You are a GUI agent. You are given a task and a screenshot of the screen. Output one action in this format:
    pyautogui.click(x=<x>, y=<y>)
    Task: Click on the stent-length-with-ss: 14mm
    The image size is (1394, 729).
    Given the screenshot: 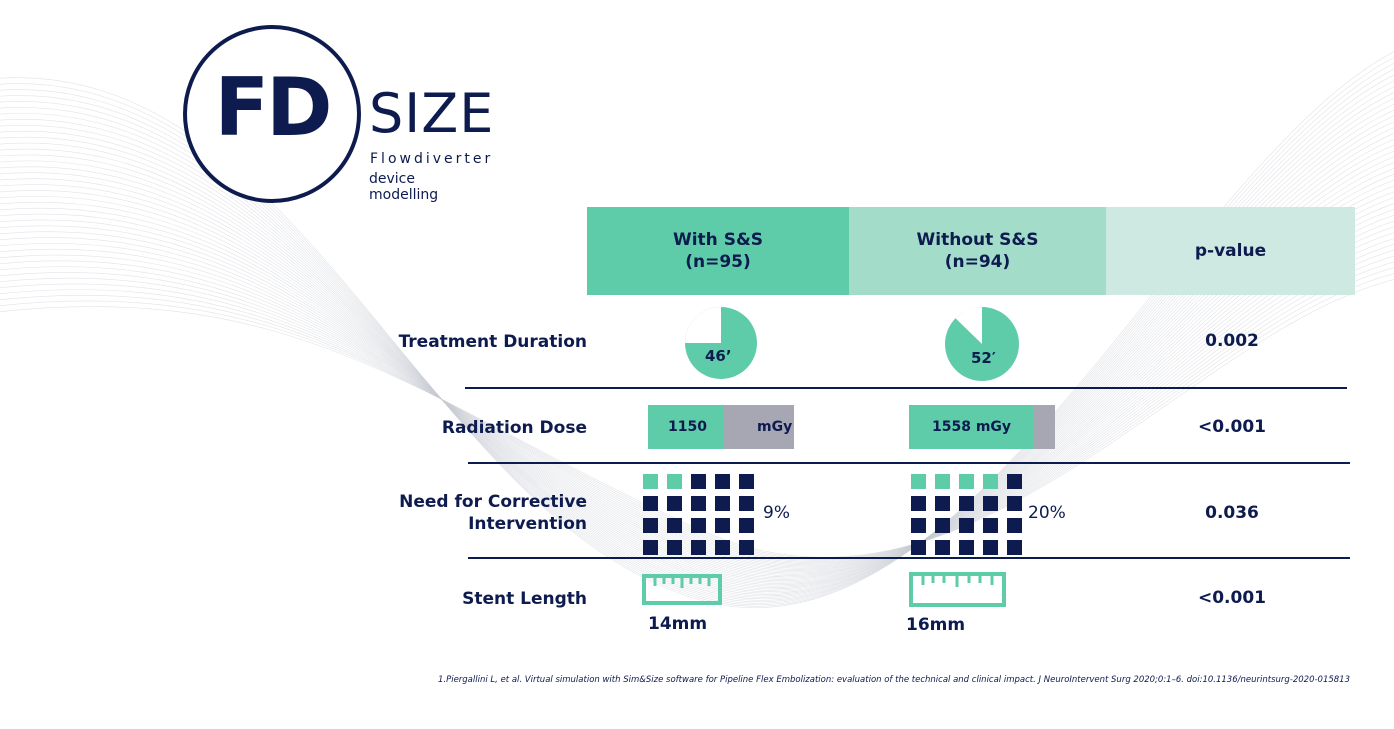 What is the action you would take?
    pyautogui.click(x=678, y=624)
    